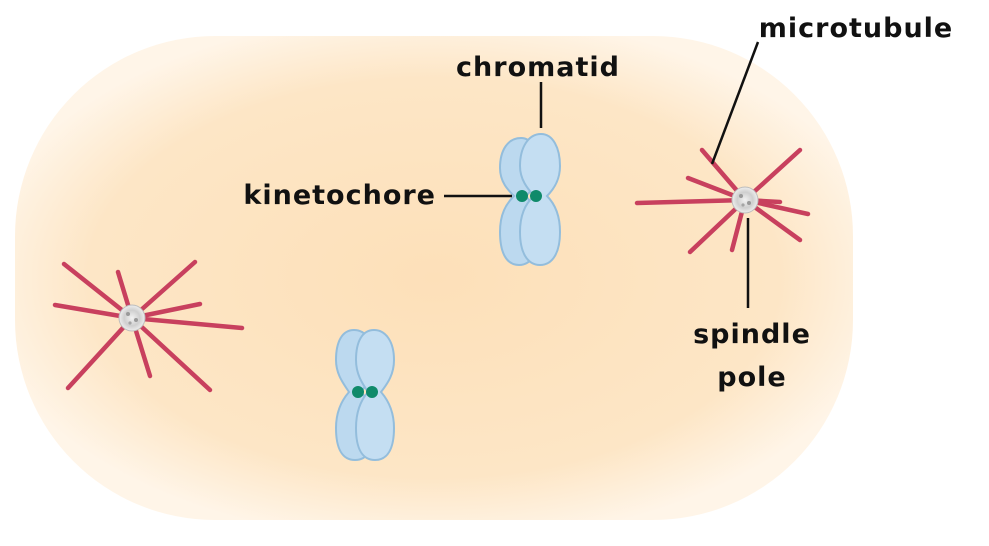 The height and width of the screenshot is (546, 989). What do you see at coordinates (538, 67) in the screenshot?
I see `label-chromatid: chromatid` at bounding box center [538, 67].